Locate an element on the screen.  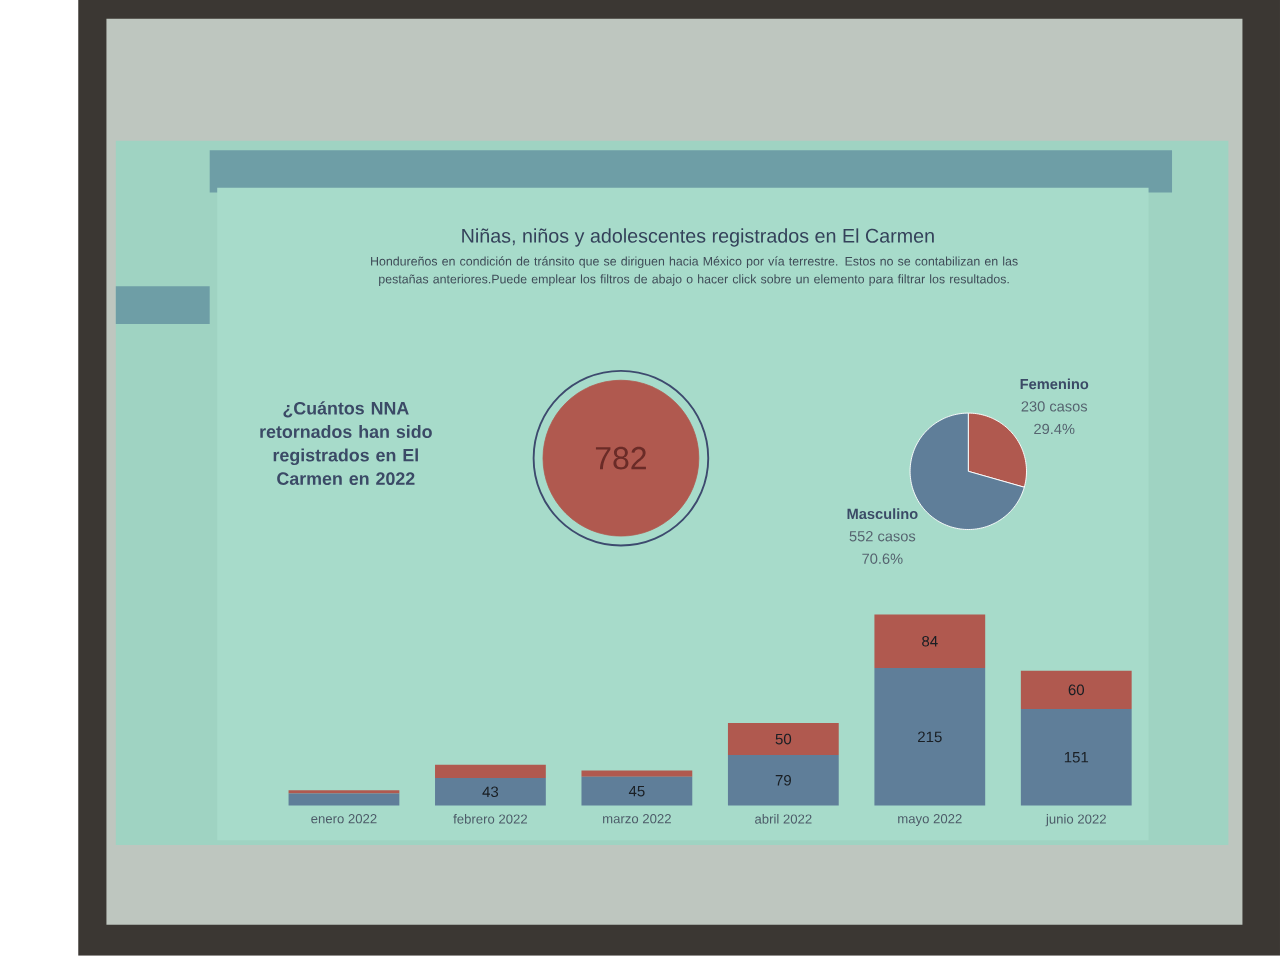
data-label: 79 is located at coordinates (783, 780).